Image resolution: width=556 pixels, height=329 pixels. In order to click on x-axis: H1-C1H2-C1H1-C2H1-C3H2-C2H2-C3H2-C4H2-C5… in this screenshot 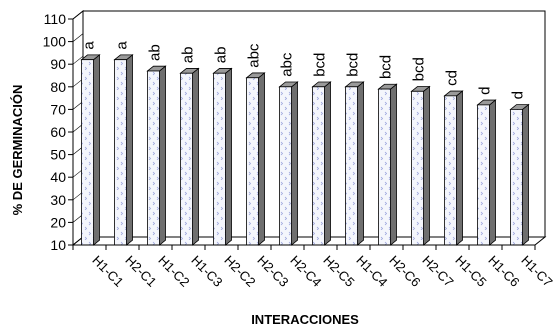, I will do `click(314, 267)`.